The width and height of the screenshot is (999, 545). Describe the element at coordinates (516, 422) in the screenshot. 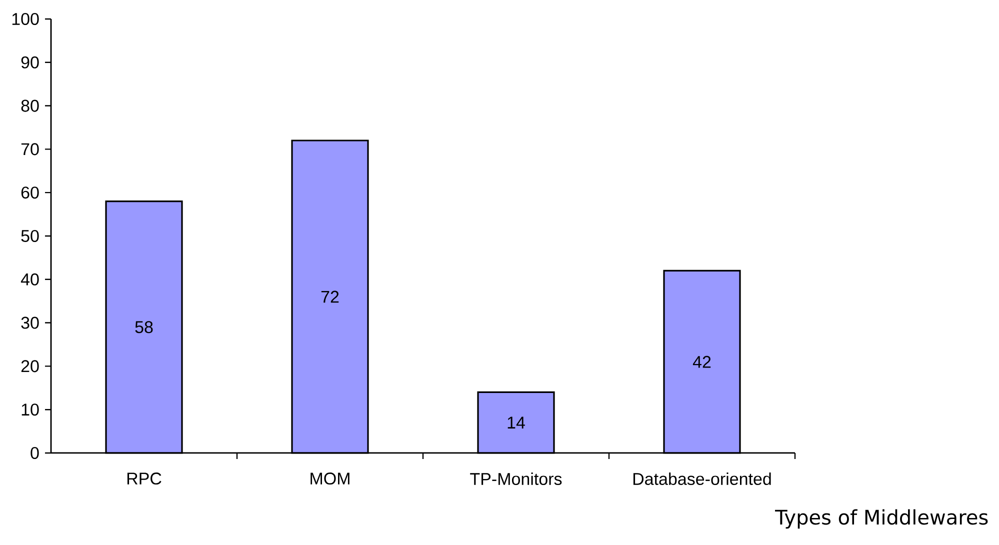

I see `data-label: 14` at that location.